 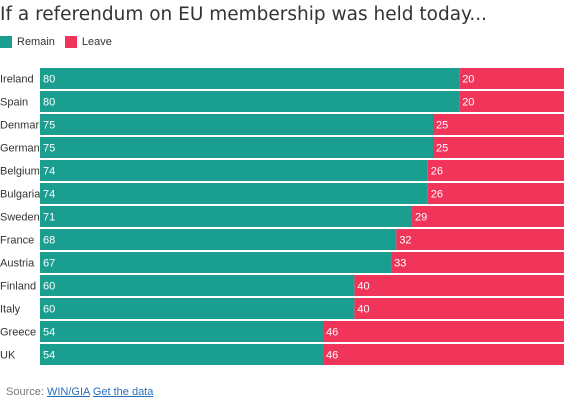 What do you see at coordinates (20, 195) in the screenshot?
I see `category-label-bulgaria: Bulgaria` at bounding box center [20, 195].